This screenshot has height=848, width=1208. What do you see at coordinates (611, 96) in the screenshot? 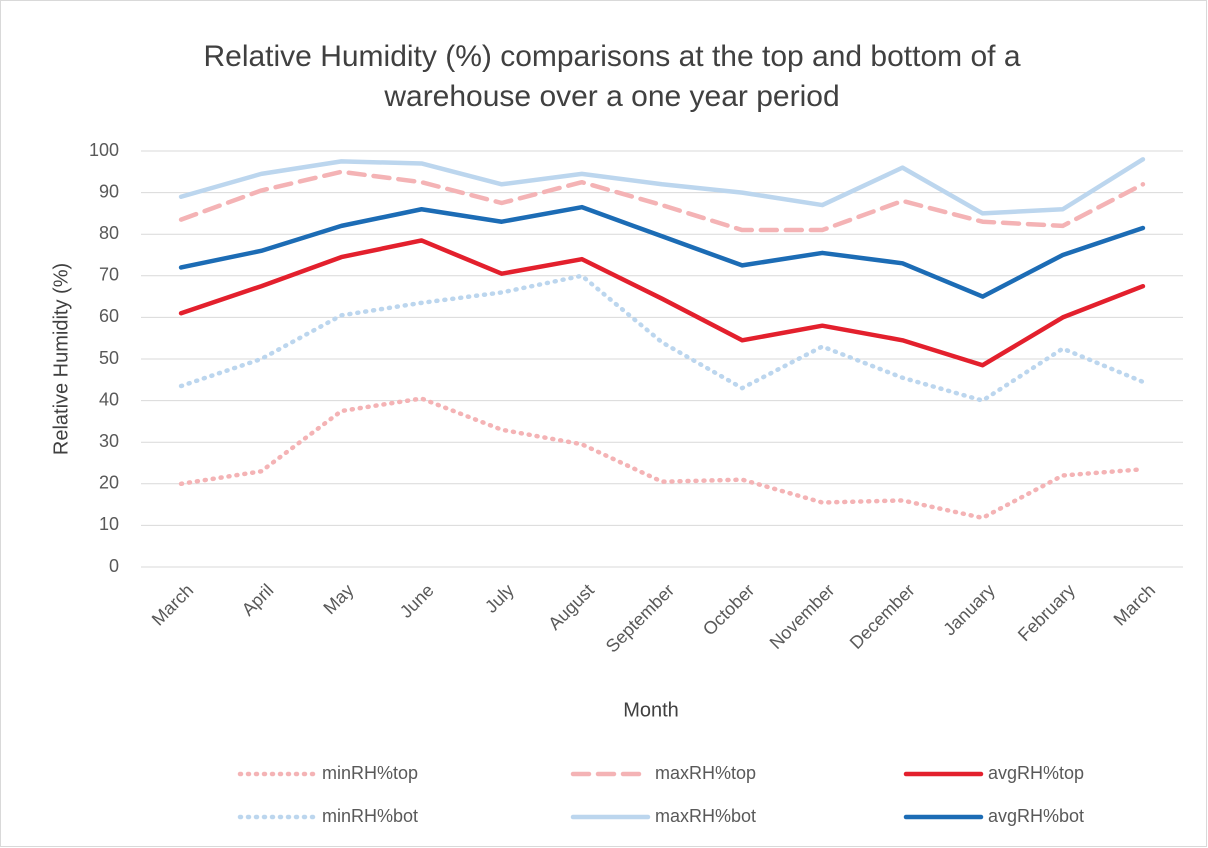
I see `chart-title: warehouse over a one year period` at bounding box center [611, 96].